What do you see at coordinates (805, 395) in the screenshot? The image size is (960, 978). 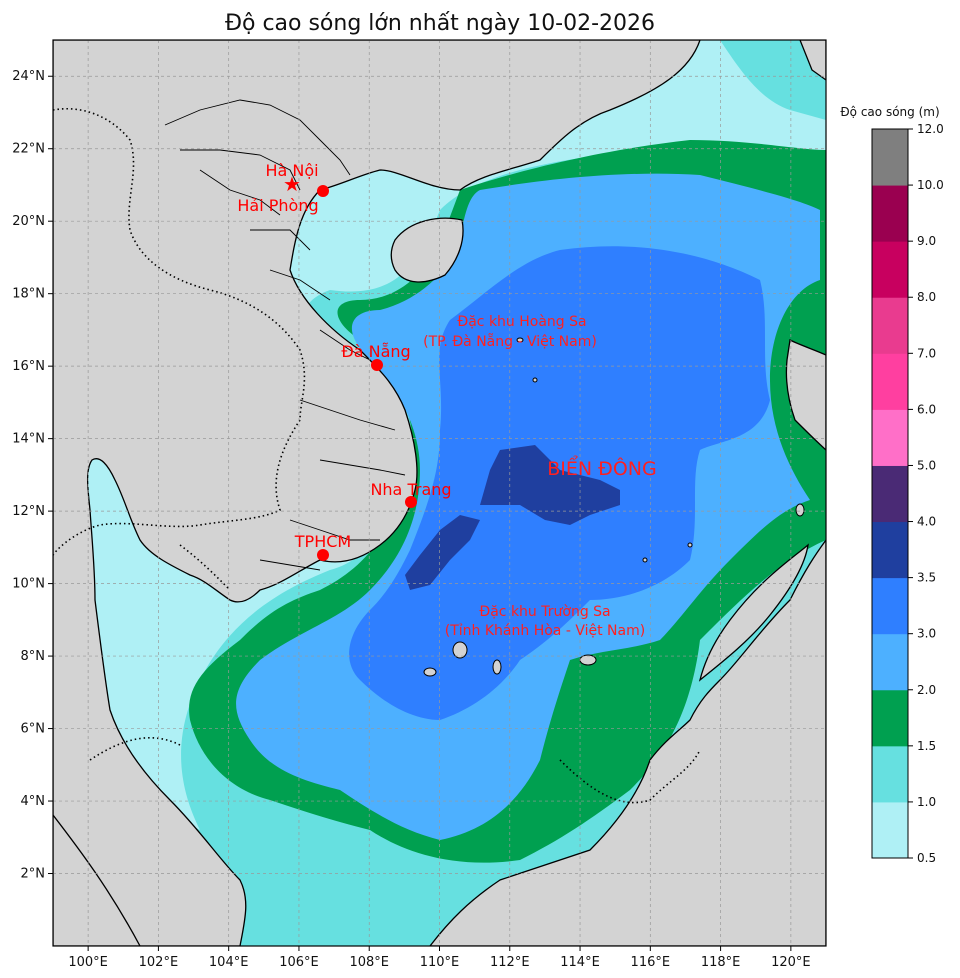 I see `philippines-landmass` at bounding box center [805, 395].